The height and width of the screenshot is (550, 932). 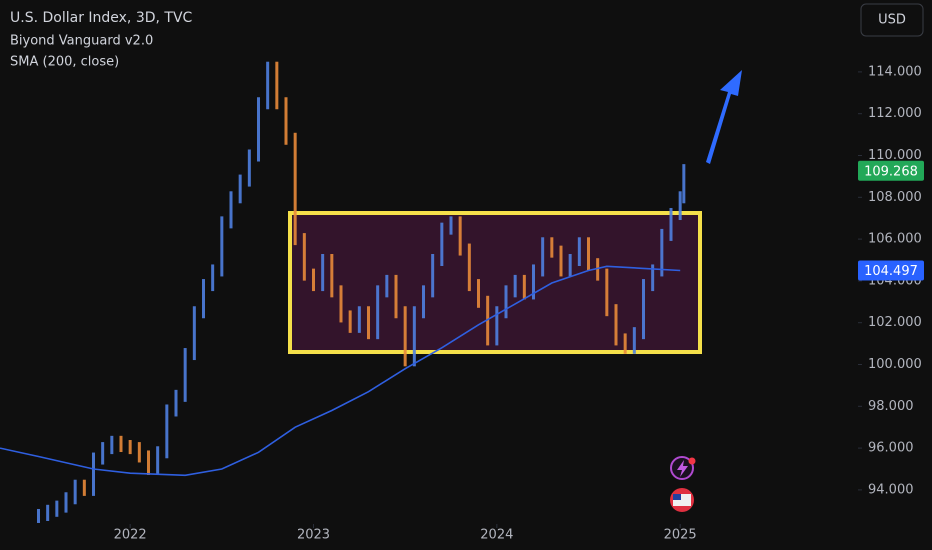 I want to click on legend-entry: Biyond Vanguard v2.0, so click(x=81, y=41).